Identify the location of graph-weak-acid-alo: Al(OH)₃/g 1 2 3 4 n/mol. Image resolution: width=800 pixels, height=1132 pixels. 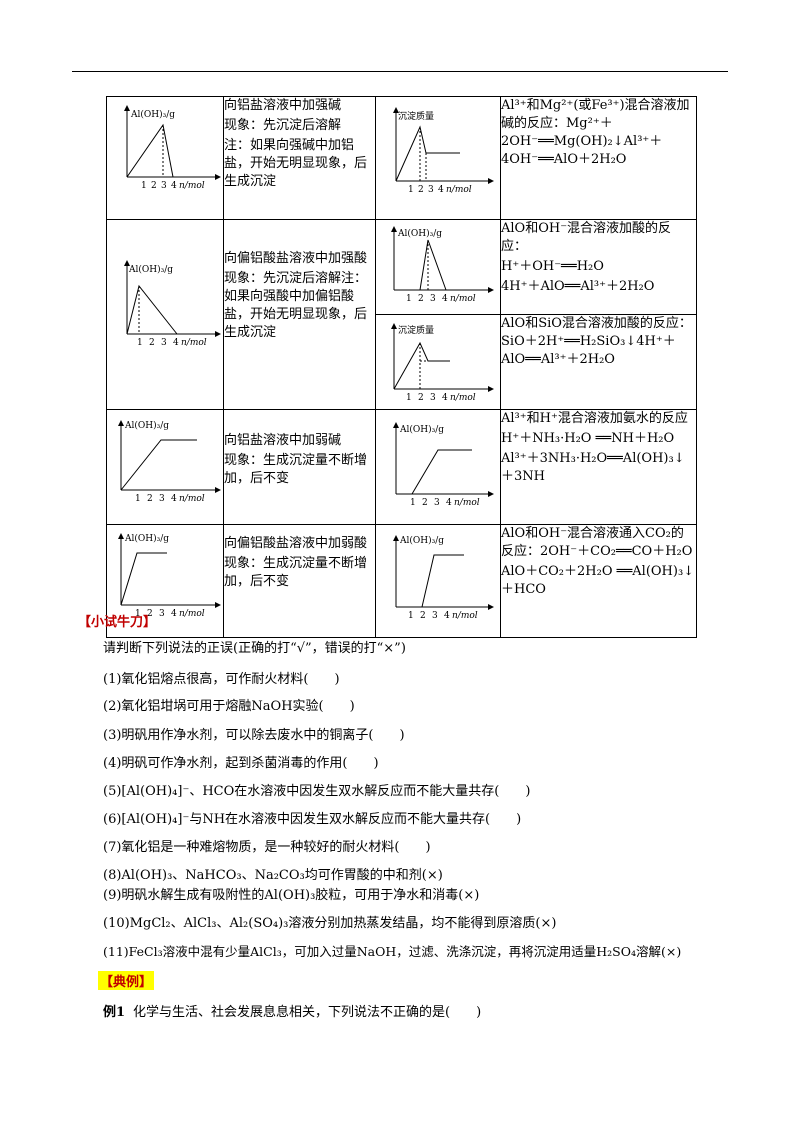
(169, 576).